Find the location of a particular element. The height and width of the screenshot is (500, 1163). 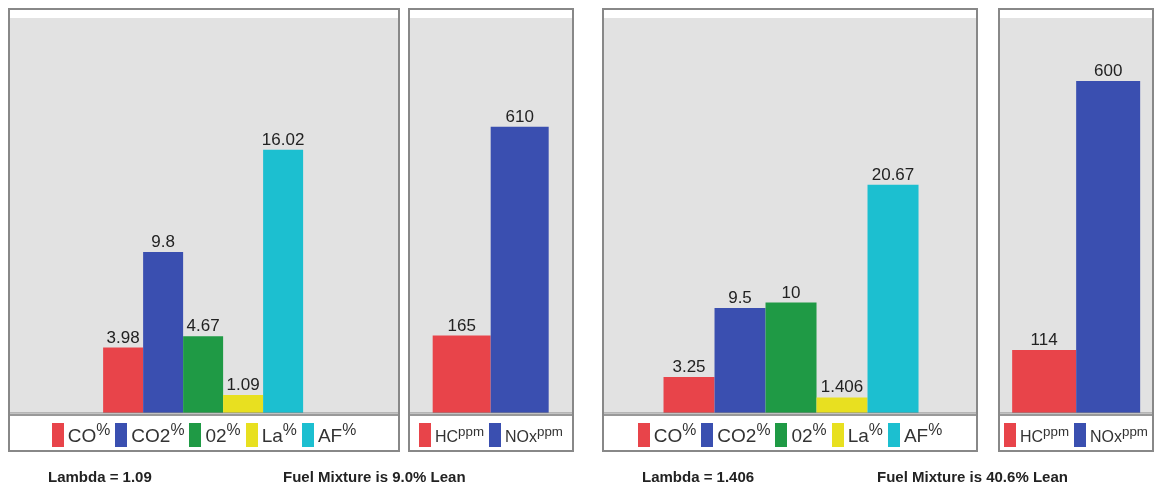

data-label: 20.67 is located at coordinates (893, 174).